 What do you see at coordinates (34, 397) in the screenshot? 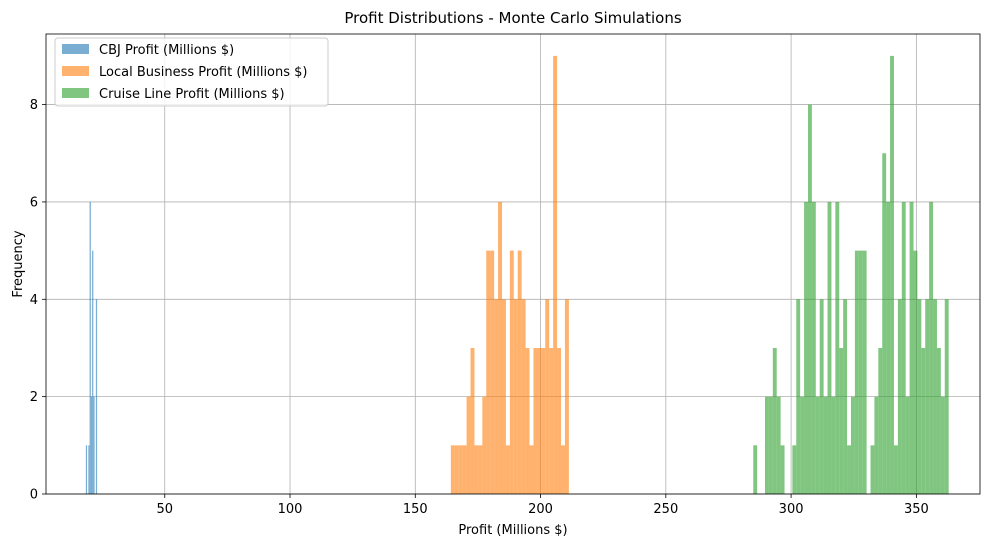
I see `y-tick-label: 2` at bounding box center [34, 397].